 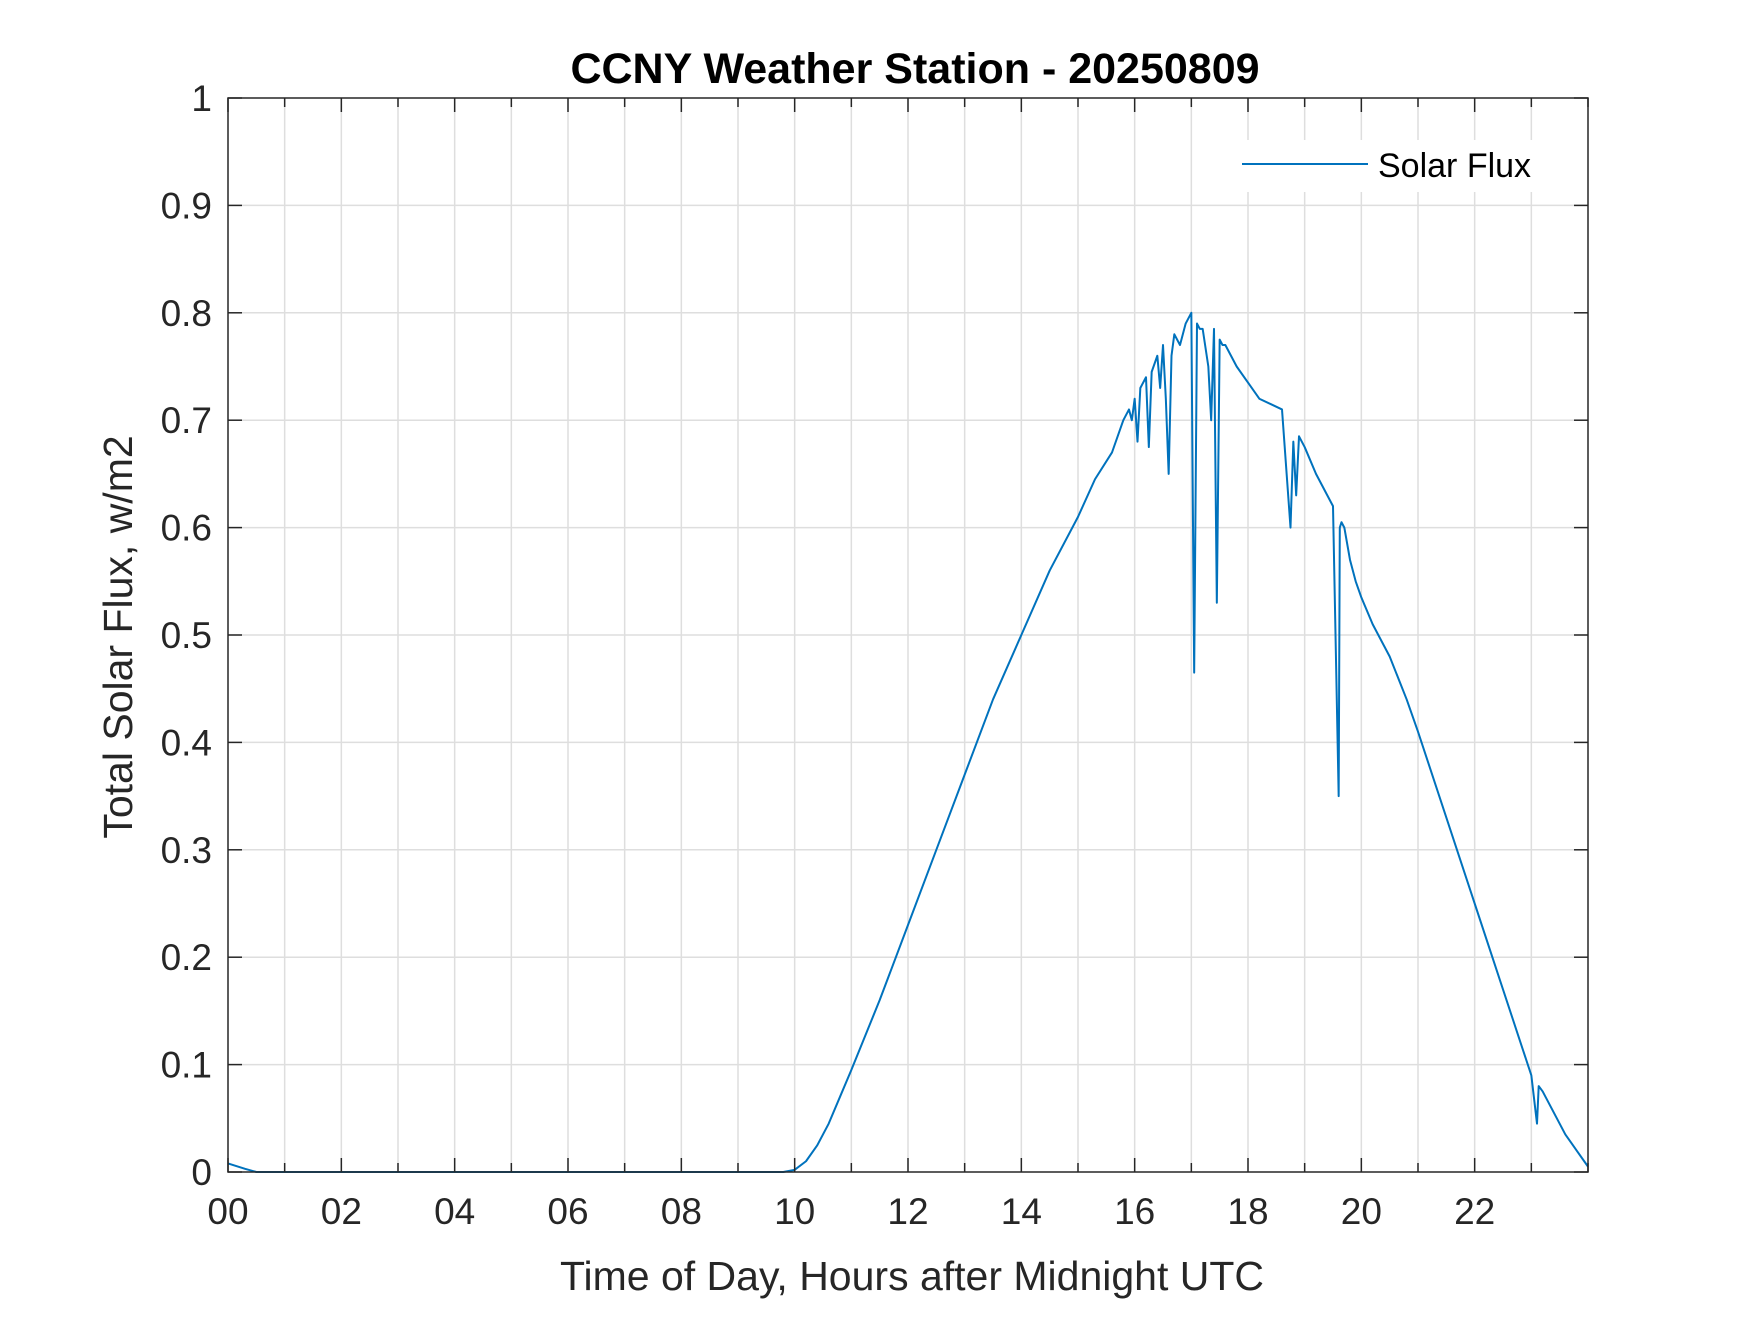 What do you see at coordinates (186, 205) in the screenshot?
I see `y-tick-label: 0.9` at bounding box center [186, 205].